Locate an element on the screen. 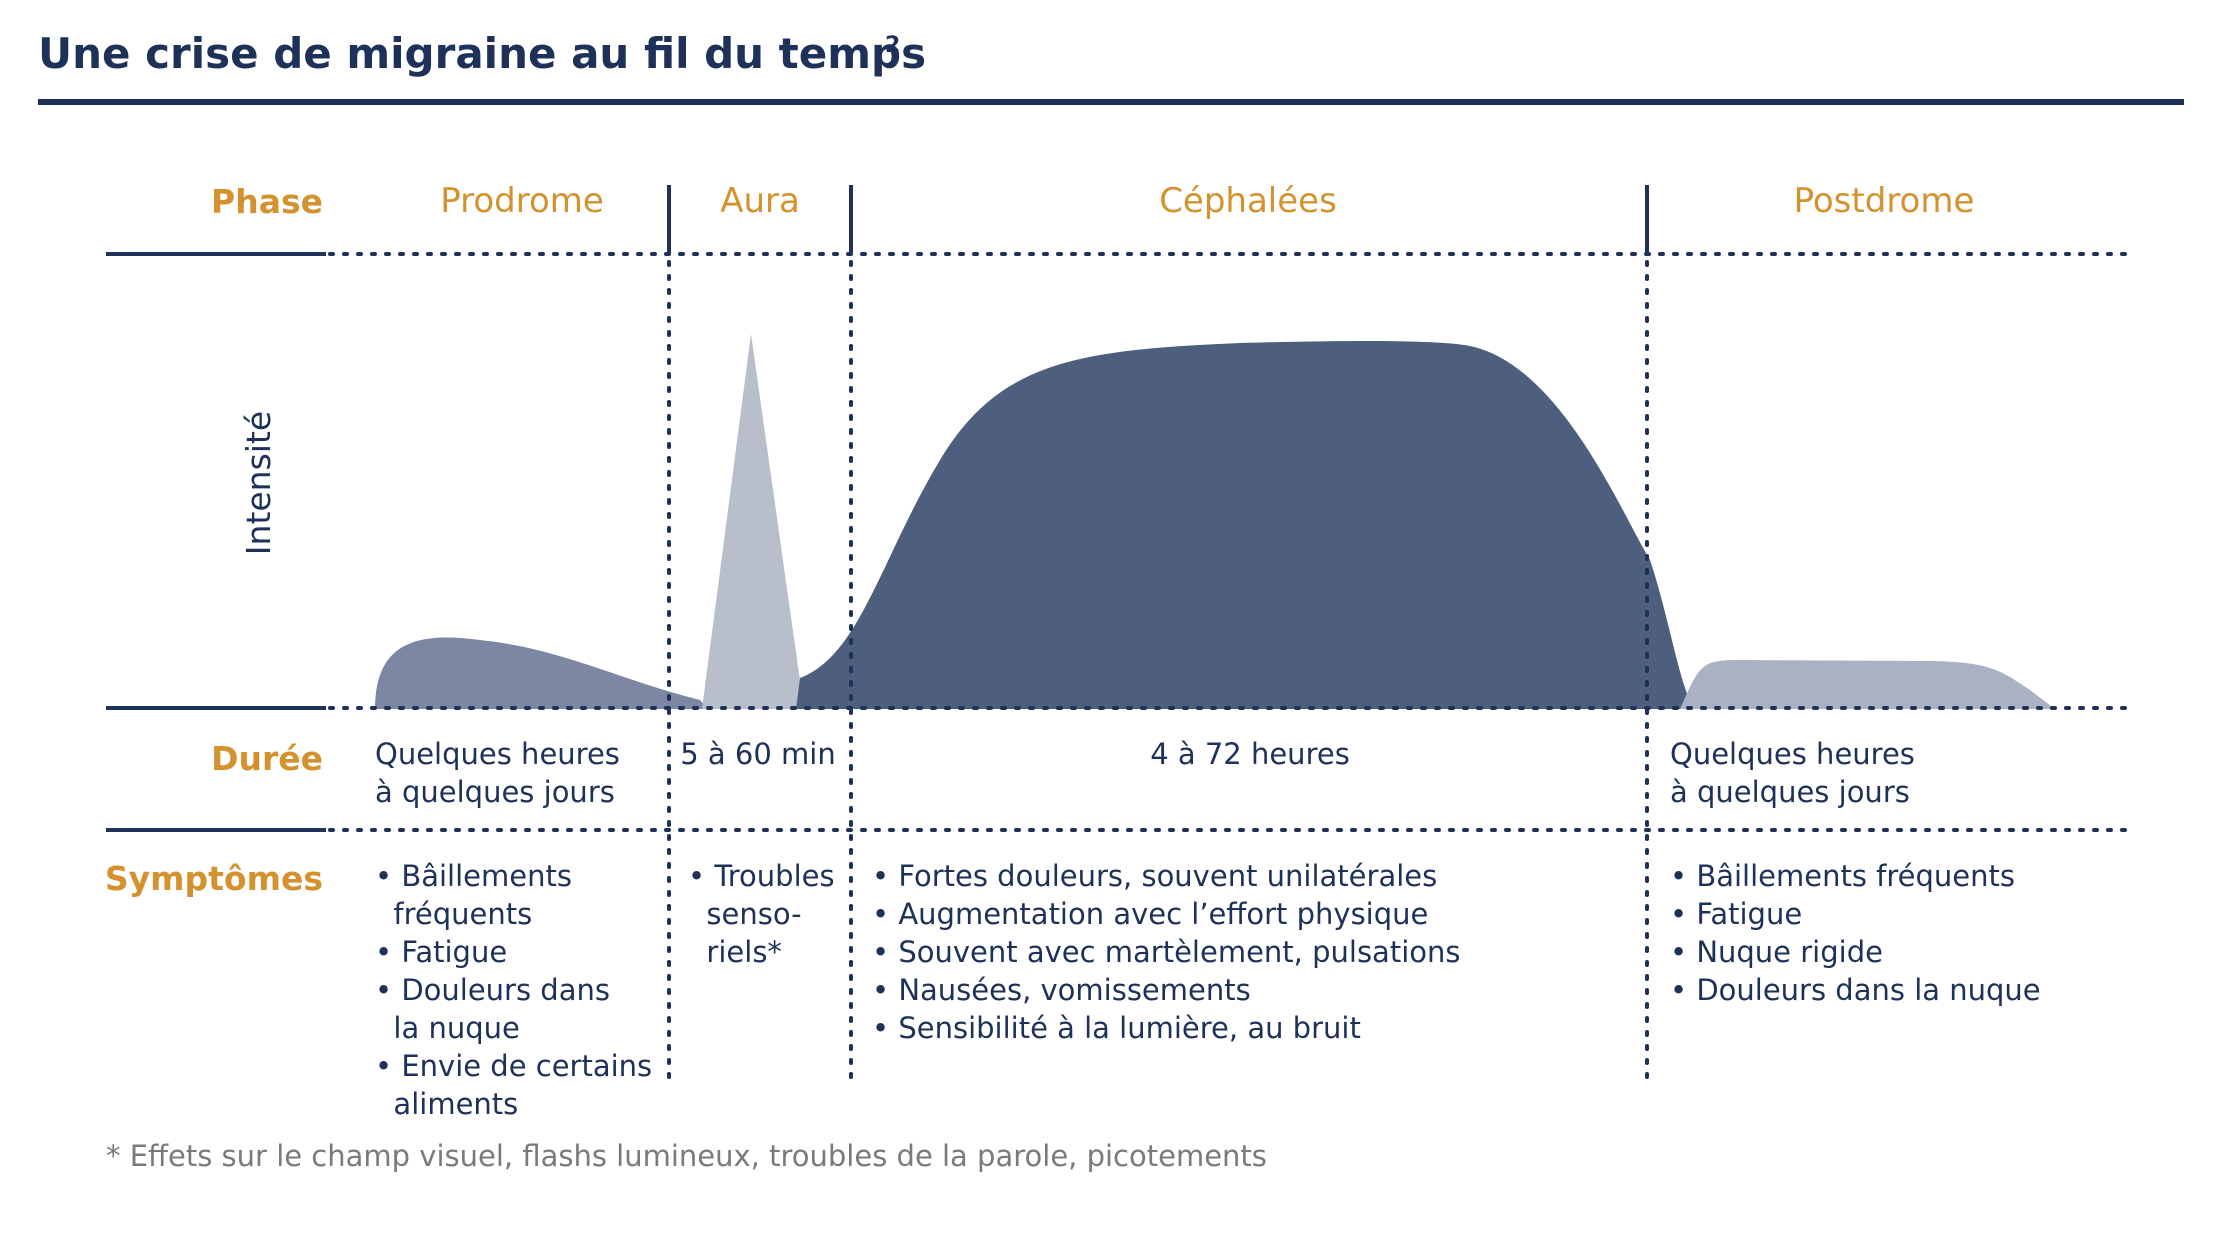 Image resolution: width=2220 pixels, height=1238 pixels. postdrome-intensity-area is located at coordinates (1867, 684).